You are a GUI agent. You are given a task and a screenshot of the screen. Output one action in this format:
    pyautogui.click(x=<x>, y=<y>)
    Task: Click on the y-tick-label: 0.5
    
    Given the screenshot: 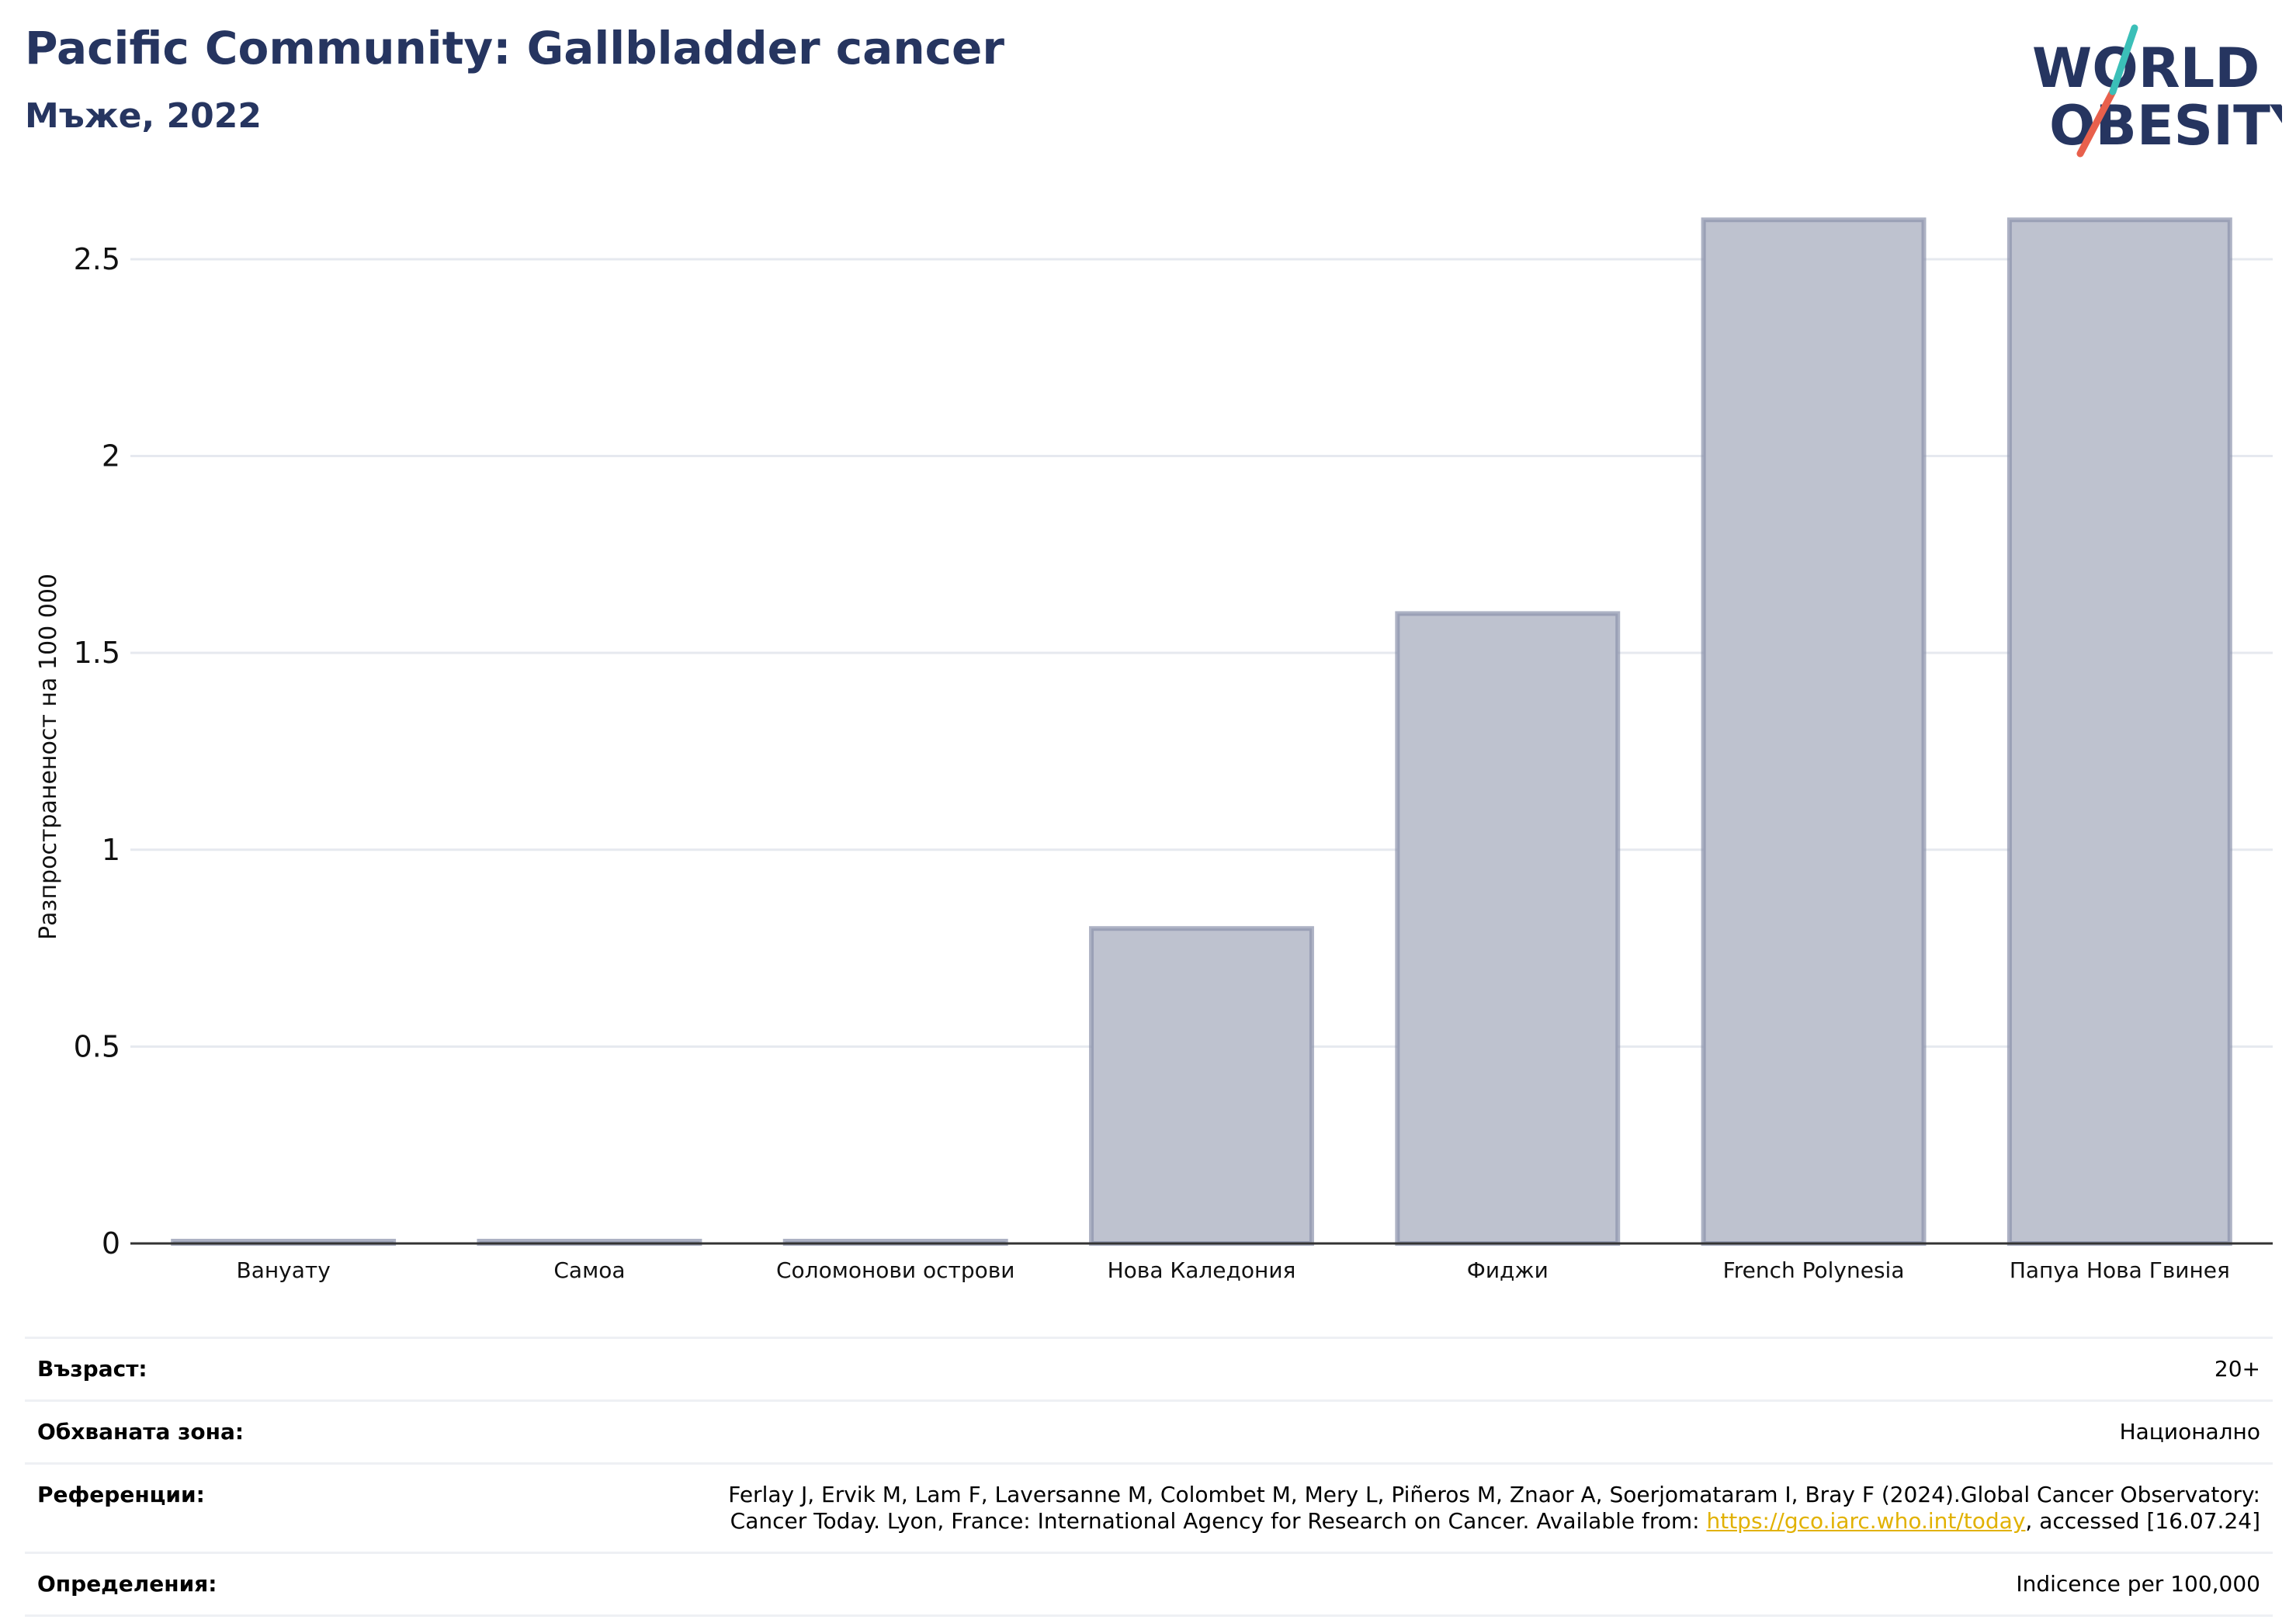 What is the action you would take?
    pyautogui.click(x=97, y=1046)
    